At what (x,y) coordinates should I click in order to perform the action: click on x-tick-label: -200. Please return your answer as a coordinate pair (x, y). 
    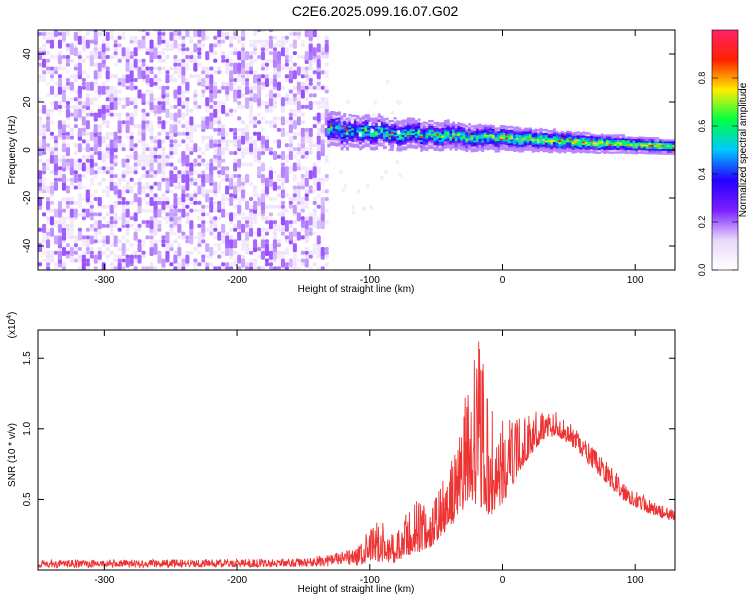
    Looking at the image, I should click on (237, 280).